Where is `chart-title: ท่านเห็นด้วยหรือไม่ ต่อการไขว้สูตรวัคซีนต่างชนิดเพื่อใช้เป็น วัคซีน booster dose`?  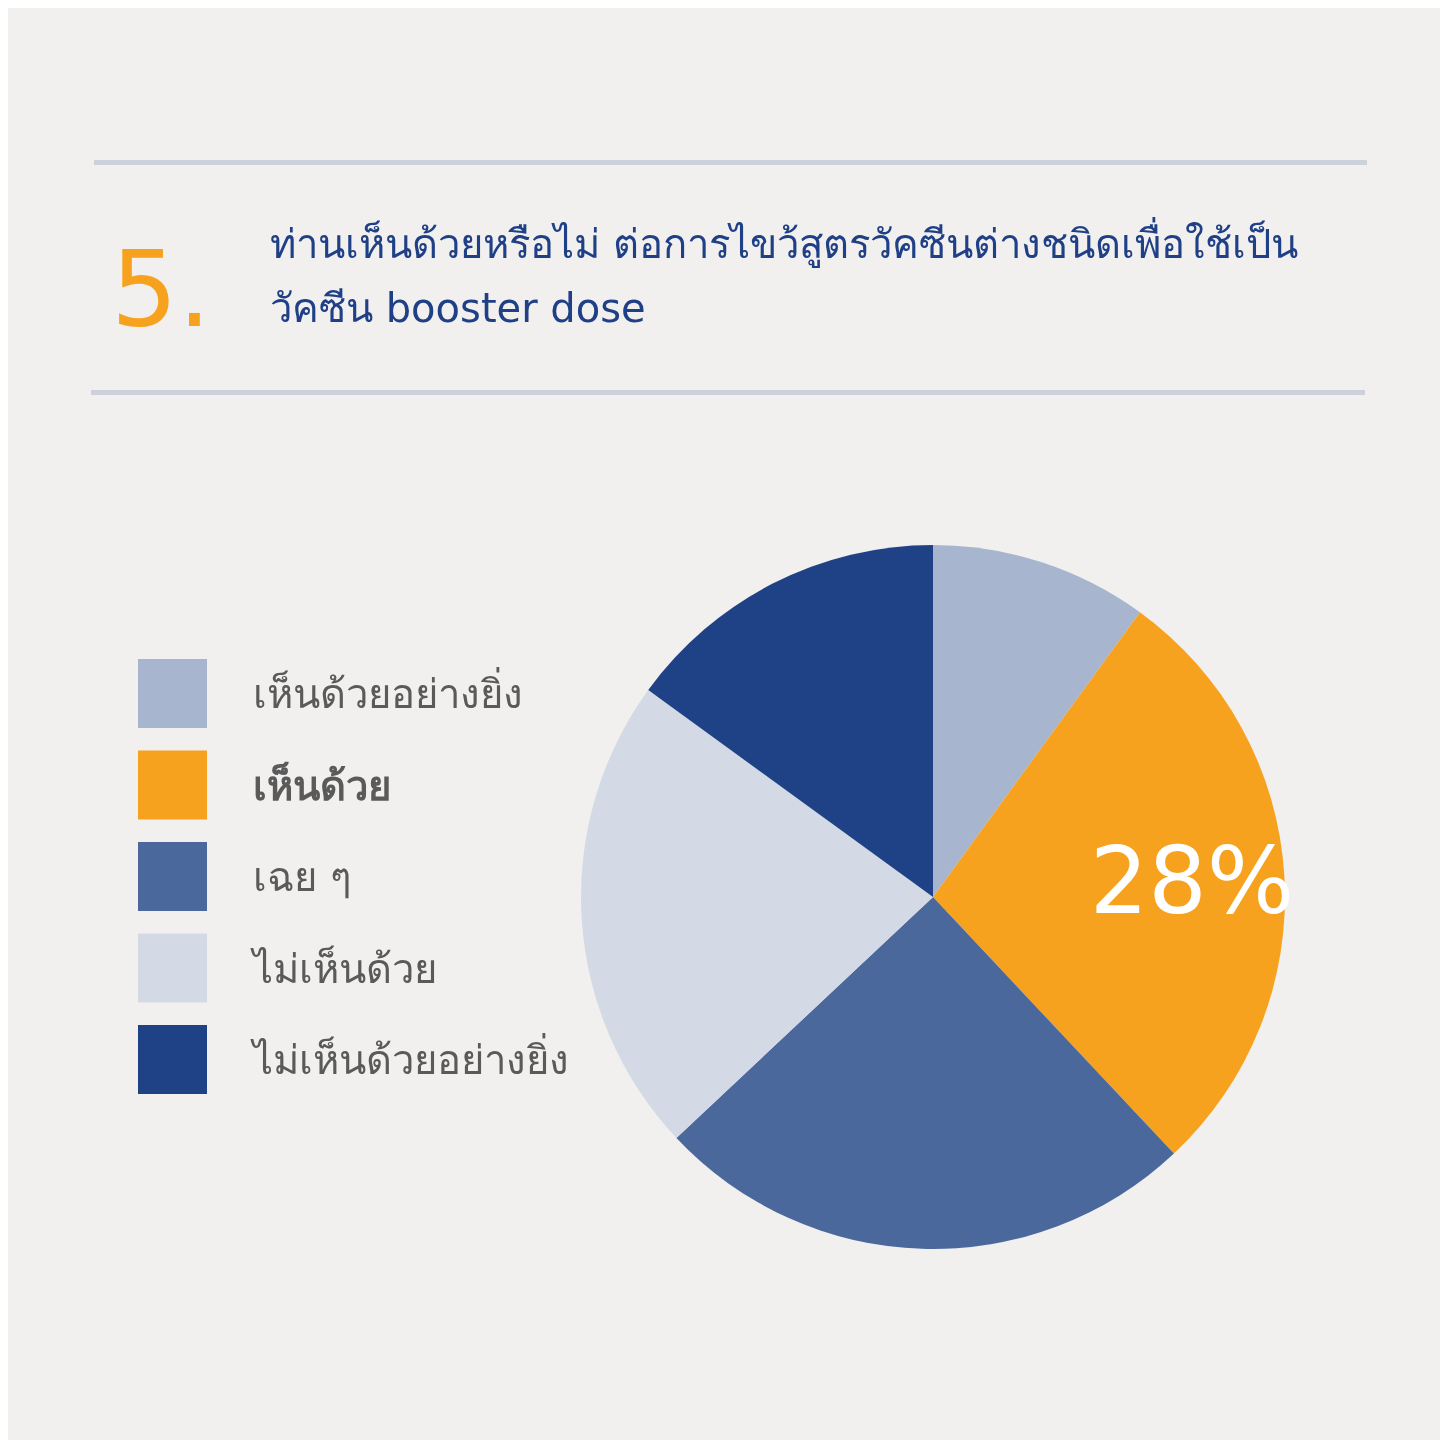 chart-title: ท่านเห็นด้วยหรือไม่ ต่อการไขว้สูตรวัคซีนต่างชนิดเพื่อใช้เป็น วัคซีน booster dose is located at coordinates (784, 274).